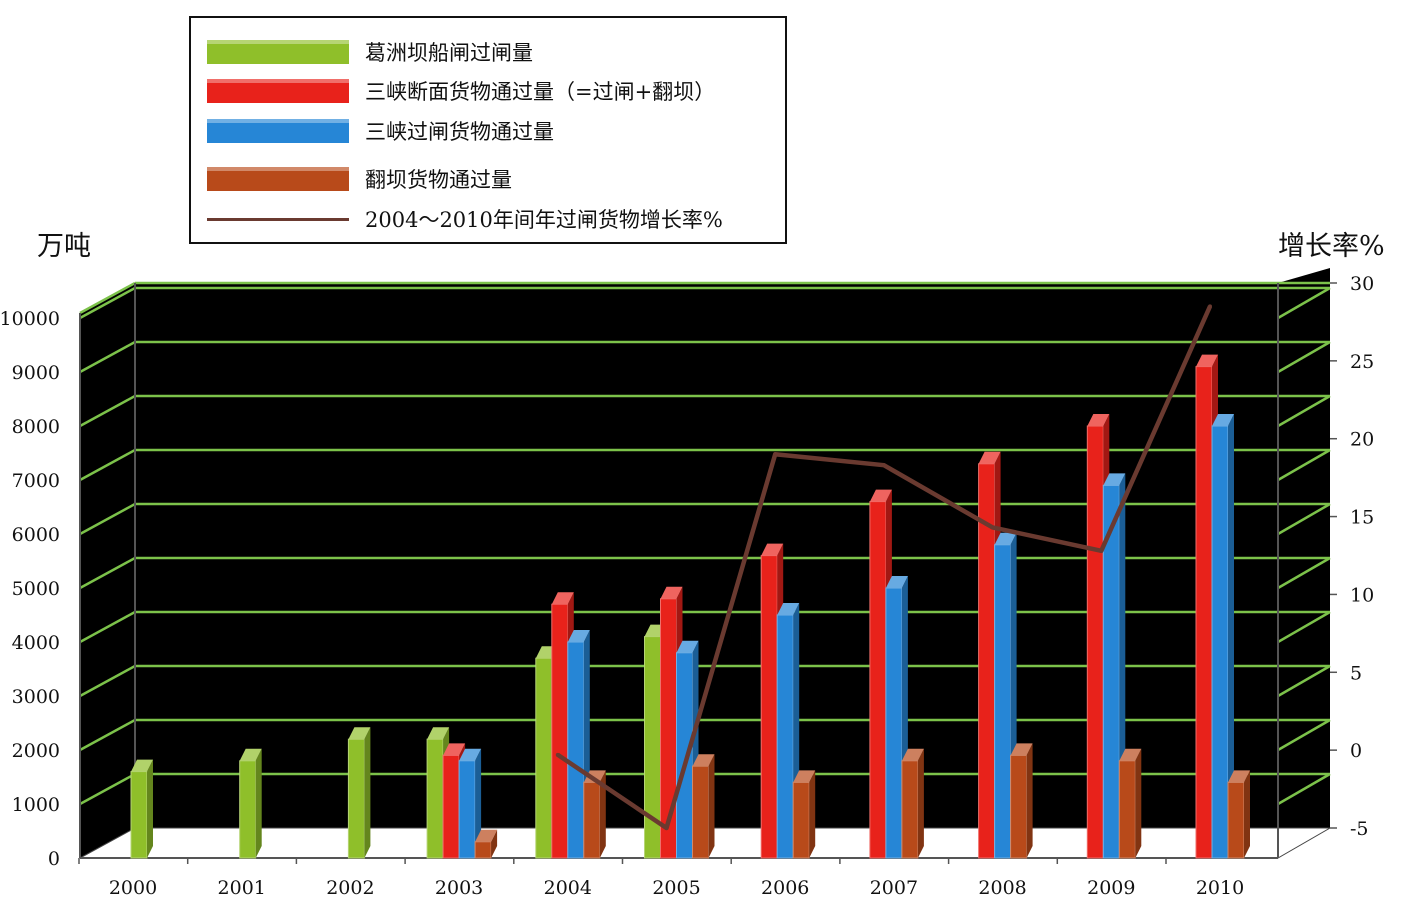 The height and width of the screenshot is (903, 1404). I want to click on bar-2003-s2, so click(467, 809).